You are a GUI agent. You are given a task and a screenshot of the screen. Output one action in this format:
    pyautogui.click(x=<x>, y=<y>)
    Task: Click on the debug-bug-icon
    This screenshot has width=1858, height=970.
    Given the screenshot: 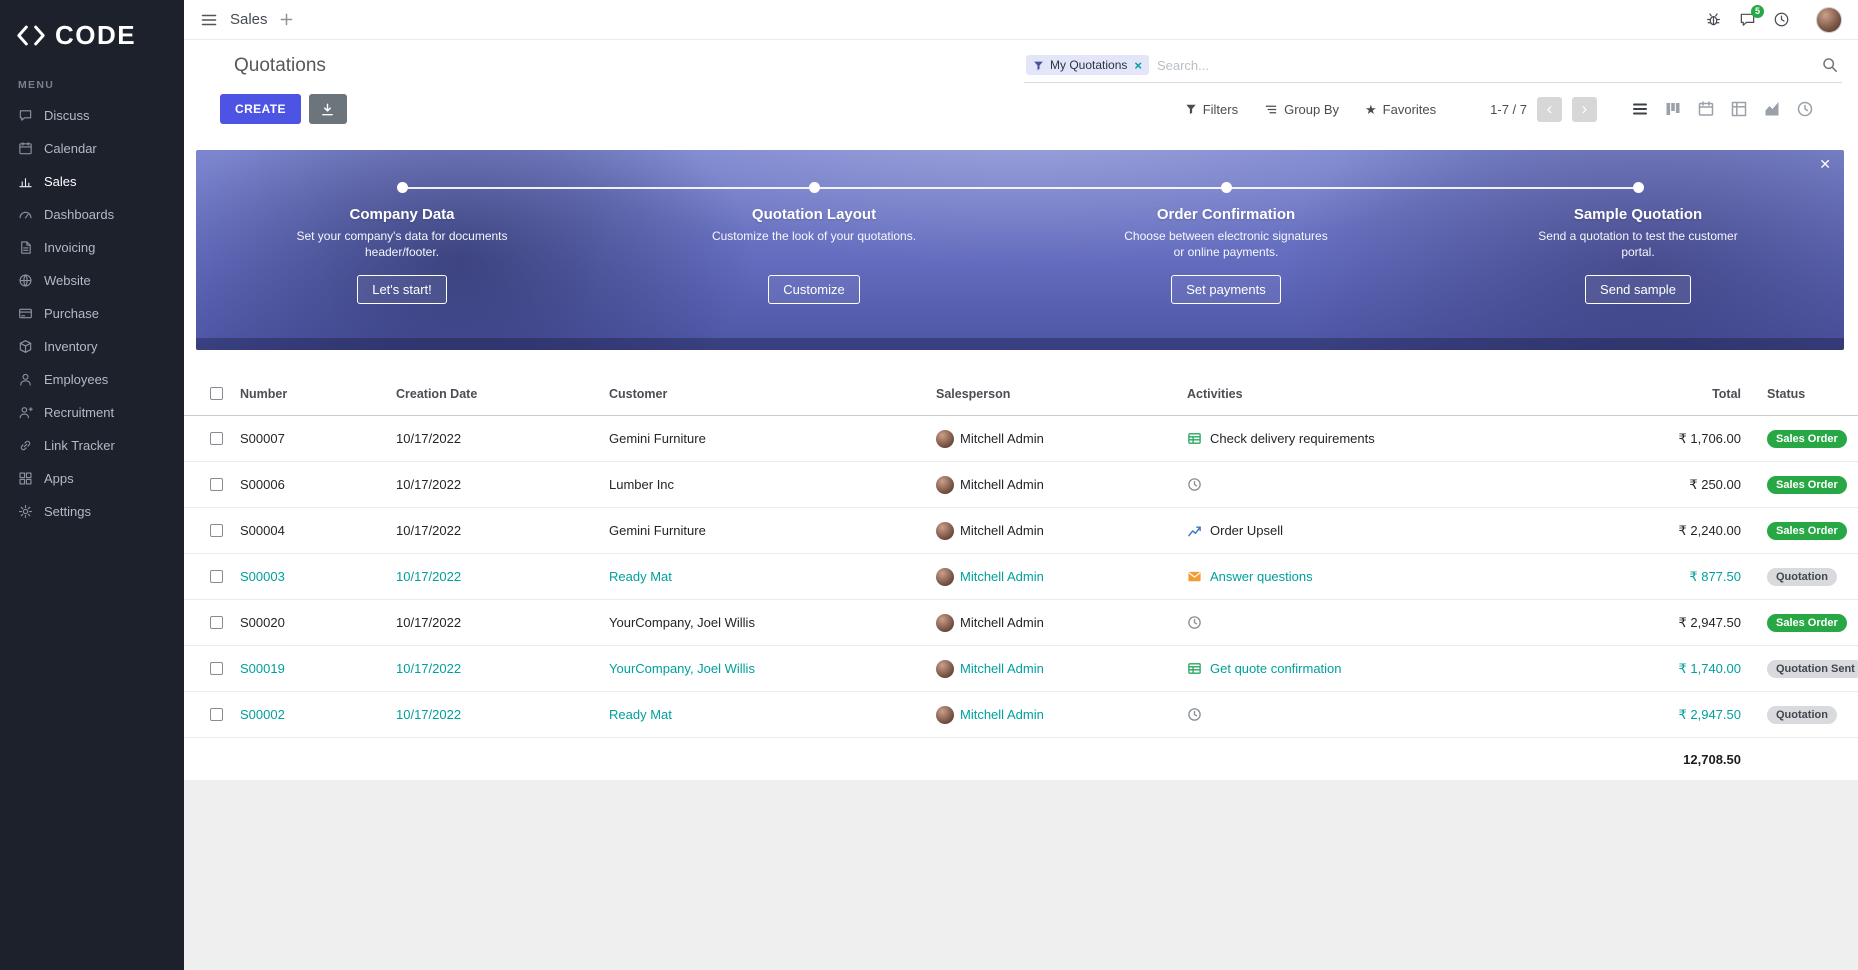 What is the action you would take?
    pyautogui.click(x=1713, y=19)
    